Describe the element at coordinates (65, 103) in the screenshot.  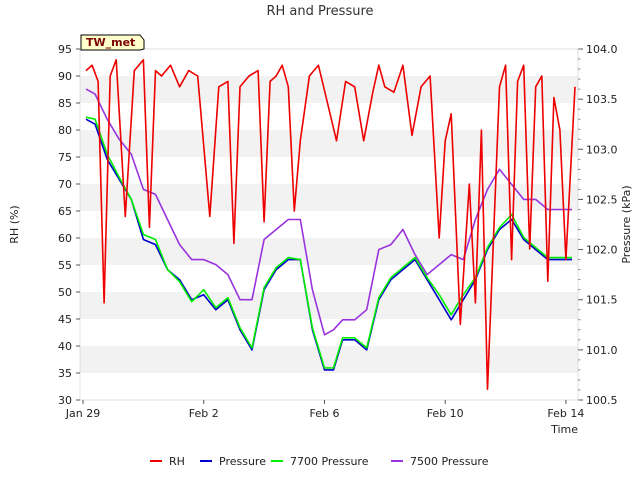
I see `left-tick-label: 85` at that location.